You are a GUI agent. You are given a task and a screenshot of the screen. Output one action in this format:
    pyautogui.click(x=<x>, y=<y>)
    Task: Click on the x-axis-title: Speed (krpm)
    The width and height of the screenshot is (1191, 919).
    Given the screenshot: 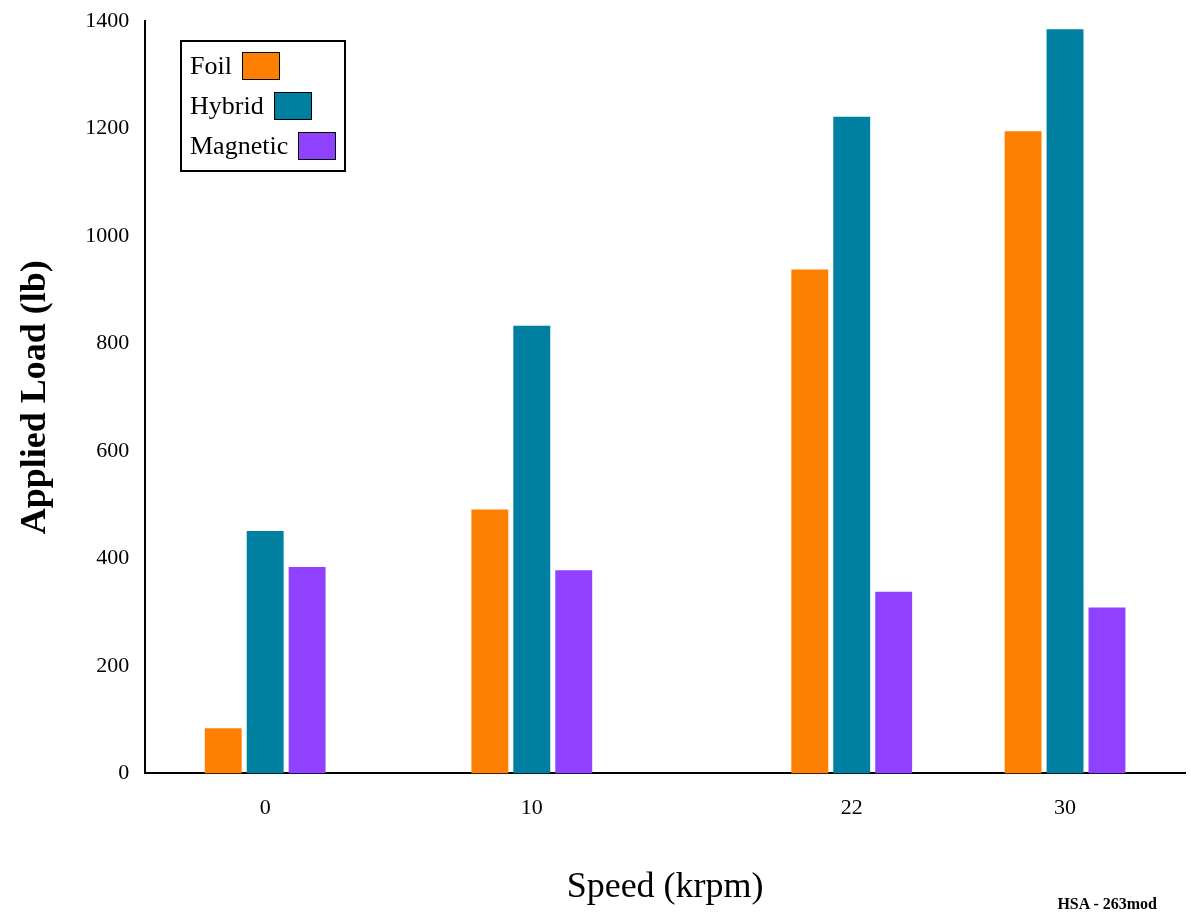 What is the action you would take?
    pyautogui.click(x=665, y=884)
    